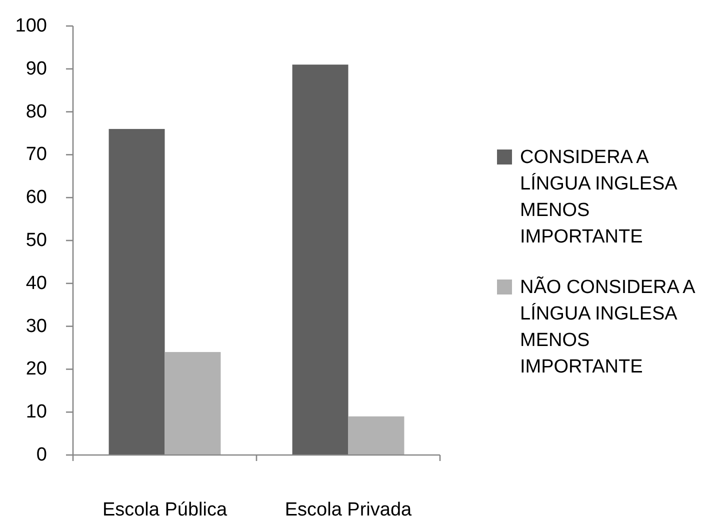  What do you see at coordinates (599, 196) in the screenshot?
I see `legend-label: CONSIDERA A LÍNGUA INGLESA MENOS IMPORTANTE` at bounding box center [599, 196].